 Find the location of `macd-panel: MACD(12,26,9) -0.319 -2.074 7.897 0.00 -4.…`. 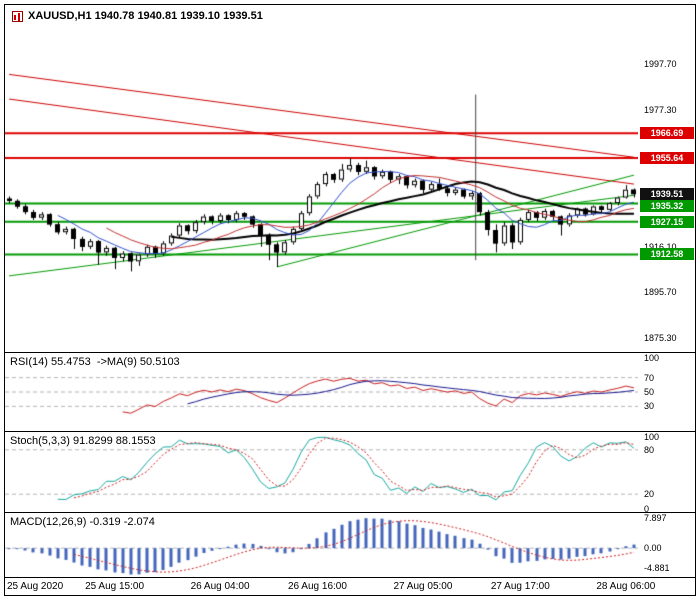

macd-panel: MACD(12,26,9) -0.319 -2.074 7.897 0.00 -4.… is located at coordinates (350, 544).